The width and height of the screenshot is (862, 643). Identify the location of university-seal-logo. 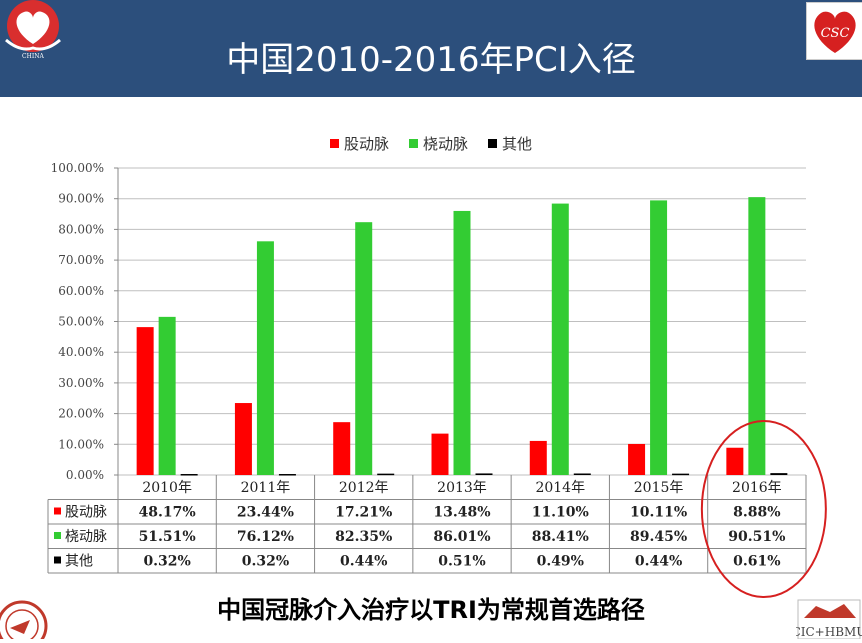
(24, 619).